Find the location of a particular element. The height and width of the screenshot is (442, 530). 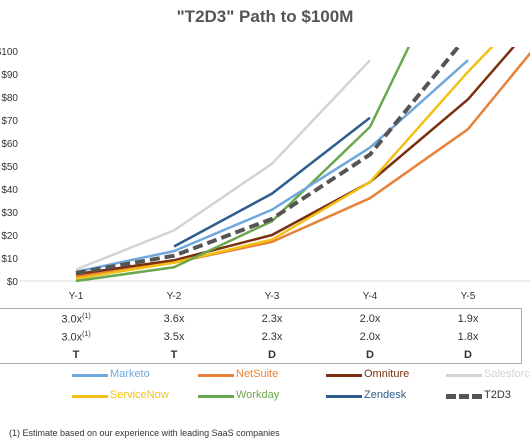

metric-value: 3.5x is located at coordinates (174, 337).